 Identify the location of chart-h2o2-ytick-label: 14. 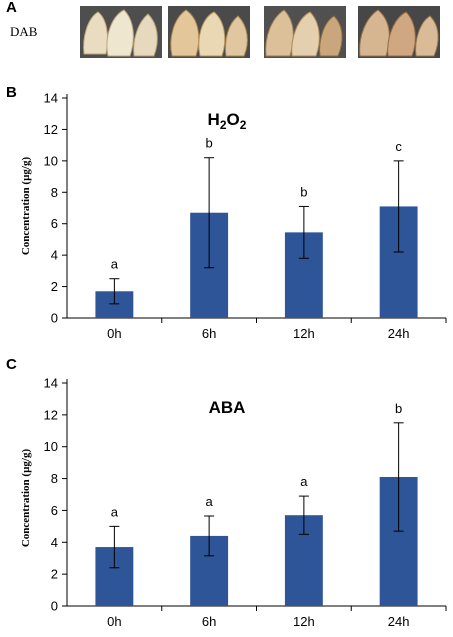
(51, 98).